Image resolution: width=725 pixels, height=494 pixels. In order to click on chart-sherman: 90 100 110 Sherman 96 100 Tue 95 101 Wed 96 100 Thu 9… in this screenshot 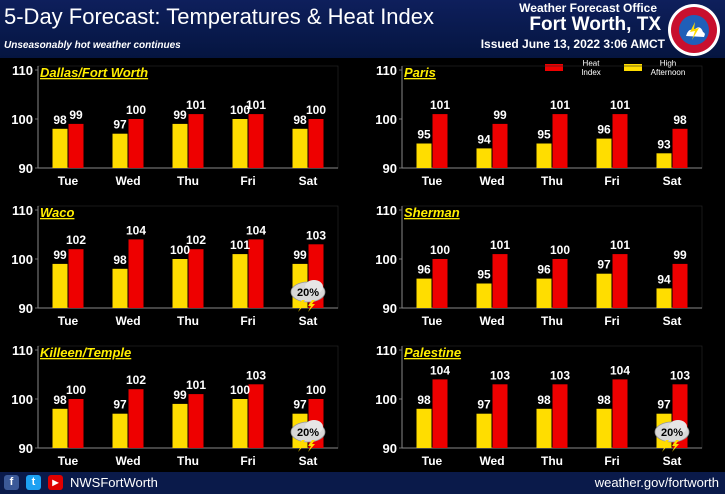, I will do `click(539, 265)`.